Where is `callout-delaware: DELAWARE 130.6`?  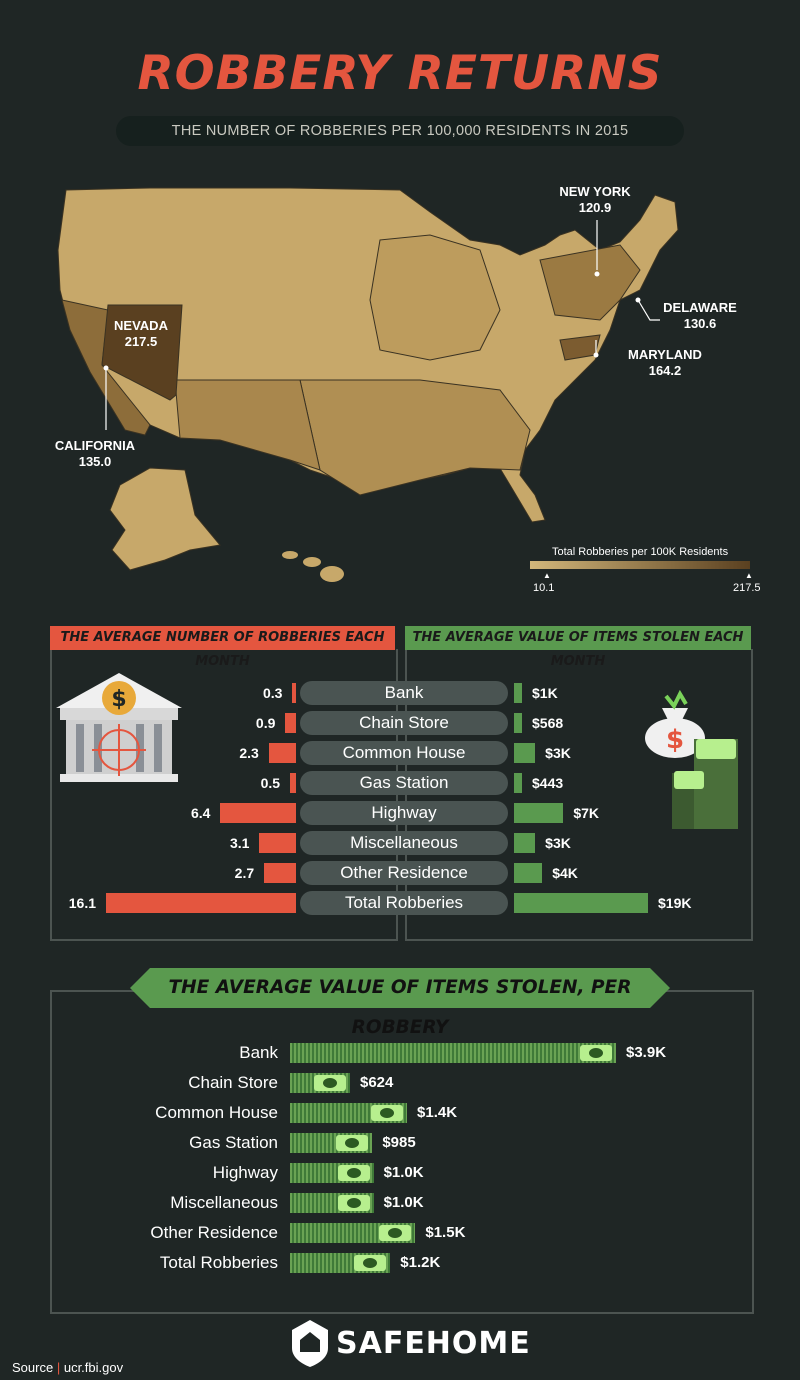 callout-delaware: DELAWARE 130.6 is located at coordinates (700, 316).